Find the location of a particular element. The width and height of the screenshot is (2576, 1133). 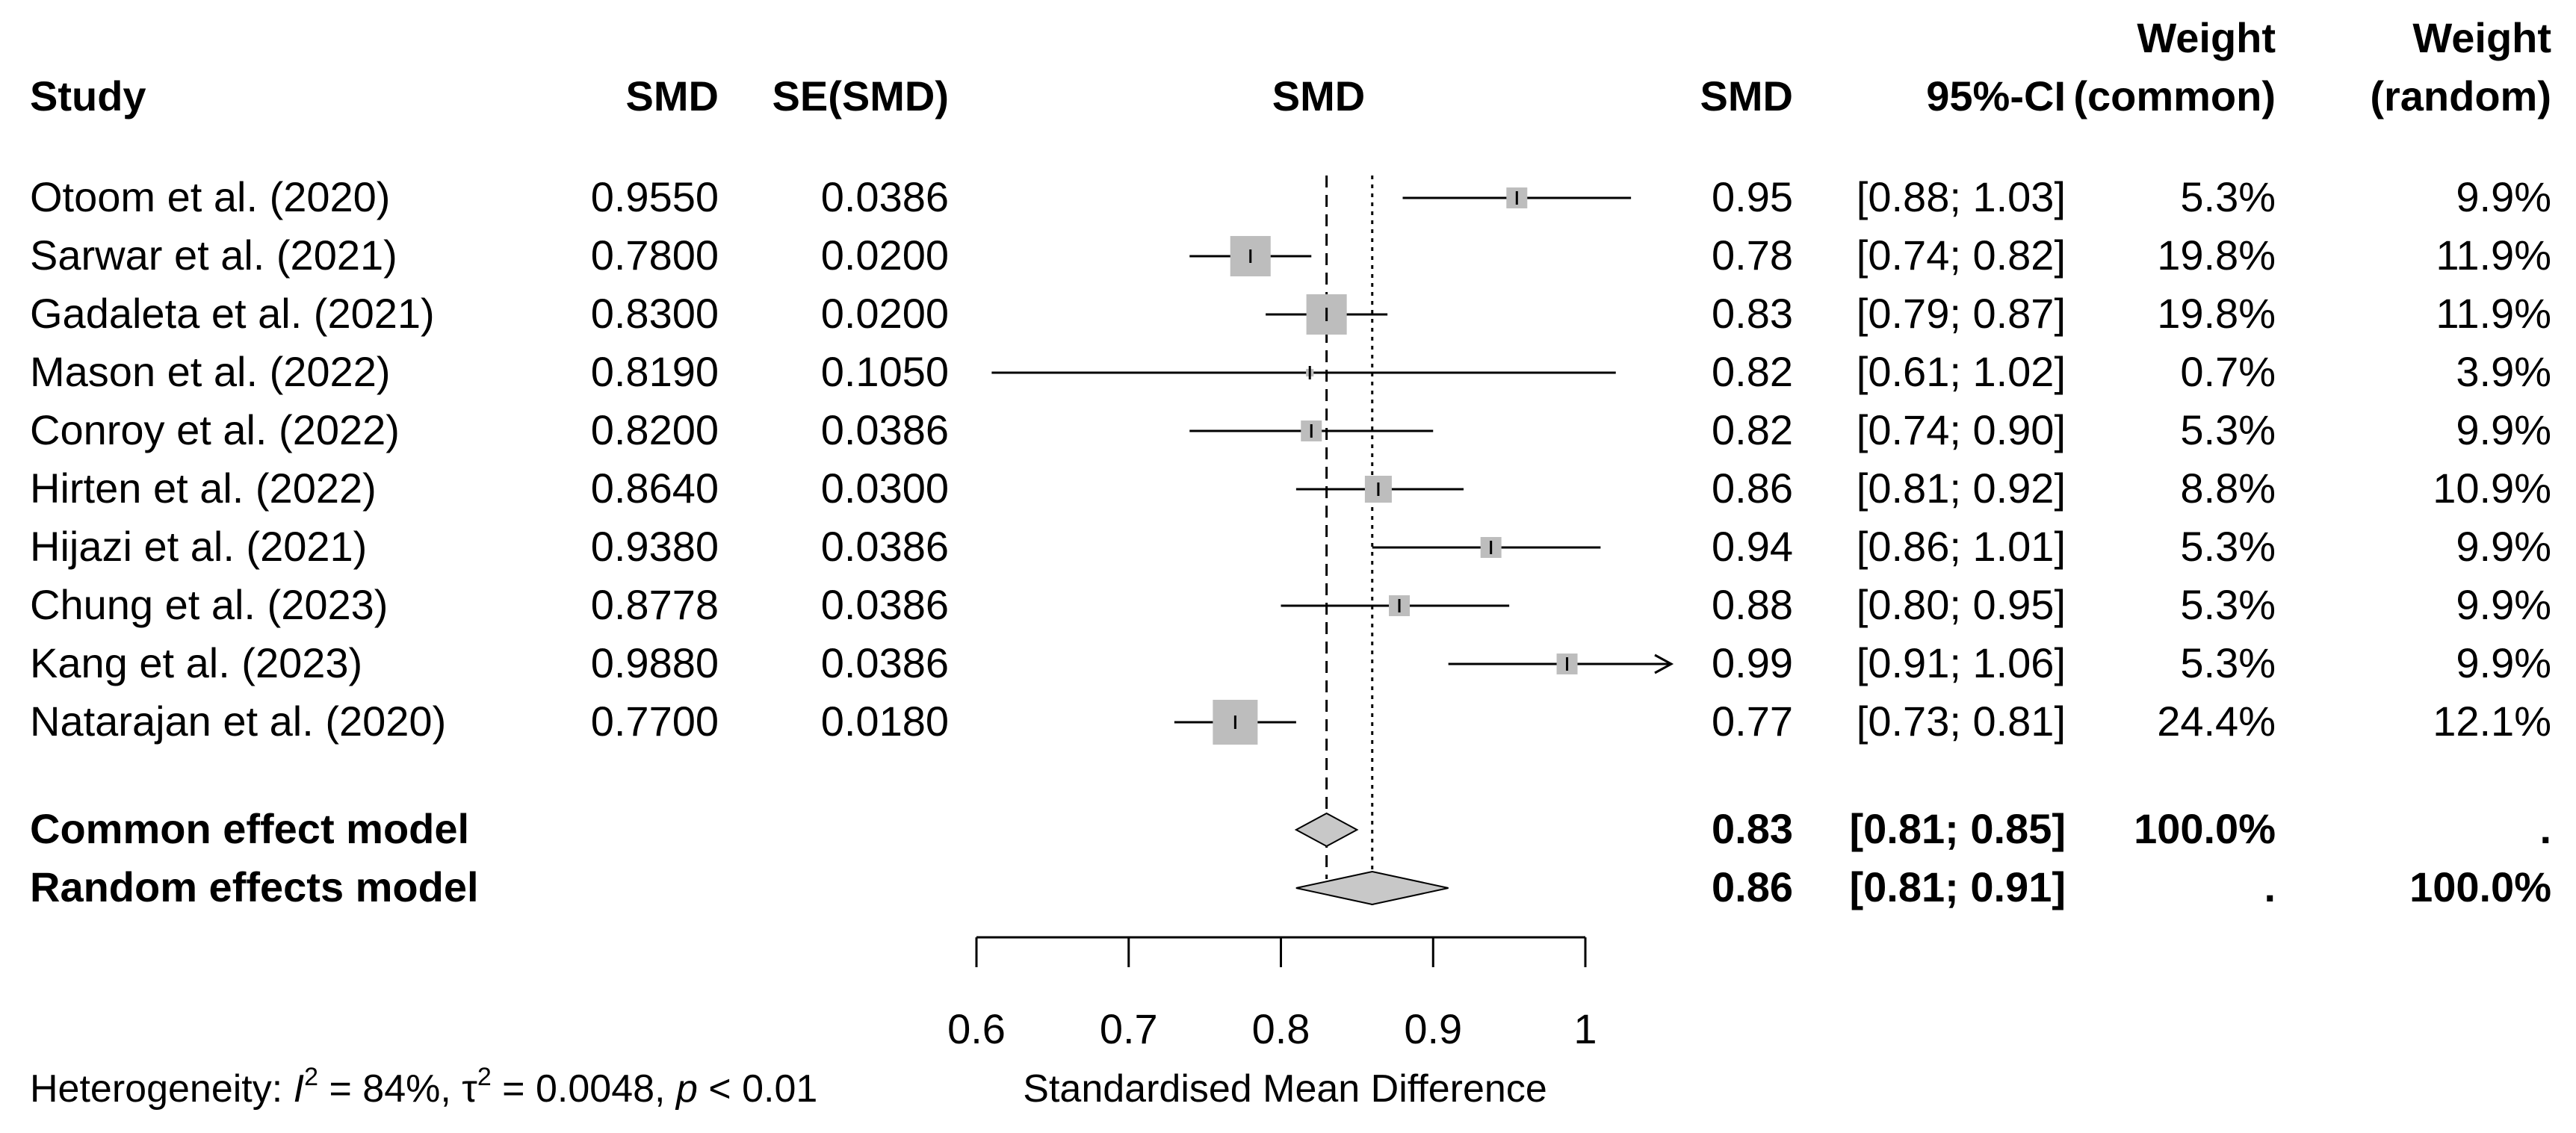

header-study: Study is located at coordinates (88, 95).